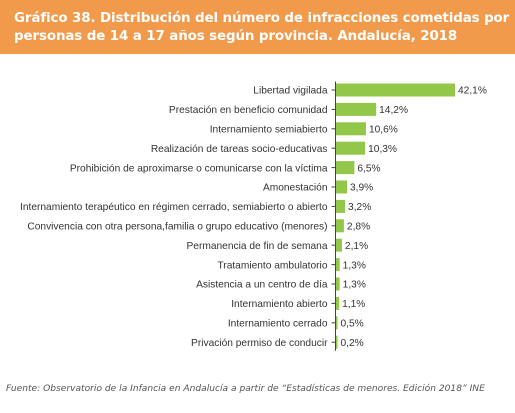  What do you see at coordinates (248, 110) in the screenshot?
I see `category-label: Prestación en beneficio comunidad` at bounding box center [248, 110].